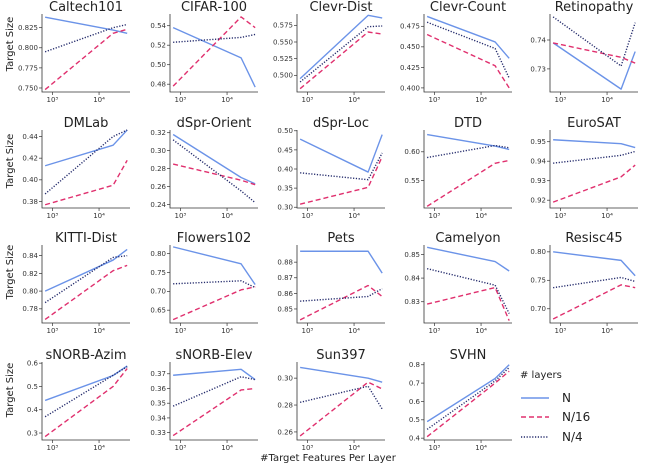  What do you see at coordinates (412, 255) in the screenshot?
I see `y-tick-label: 0.85` at bounding box center [412, 255].